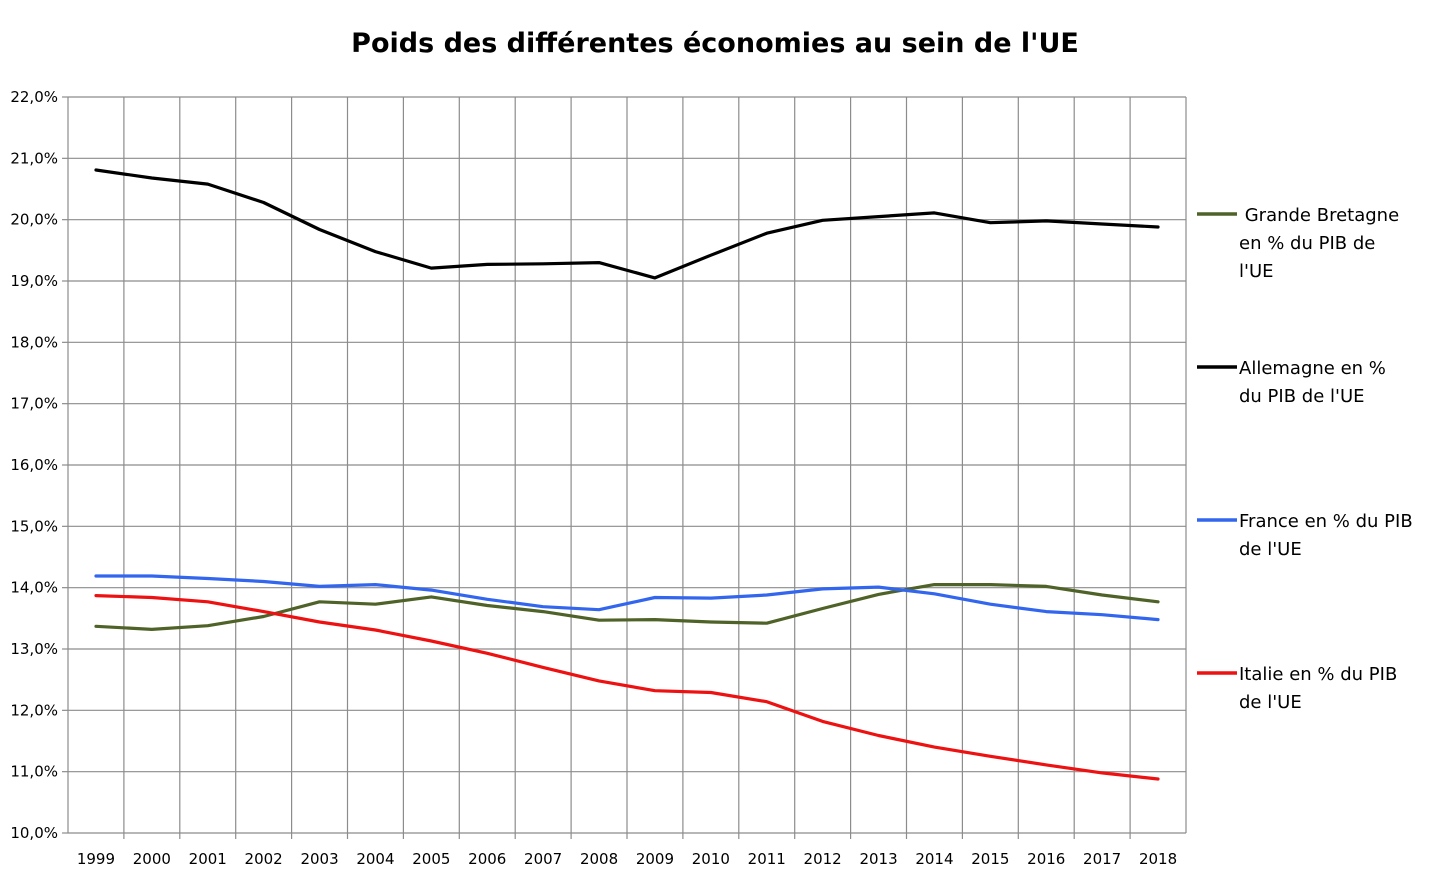  What do you see at coordinates (1102, 859) in the screenshot?
I see `x-tick-label: 2017` at bounding box center [1102, 859].